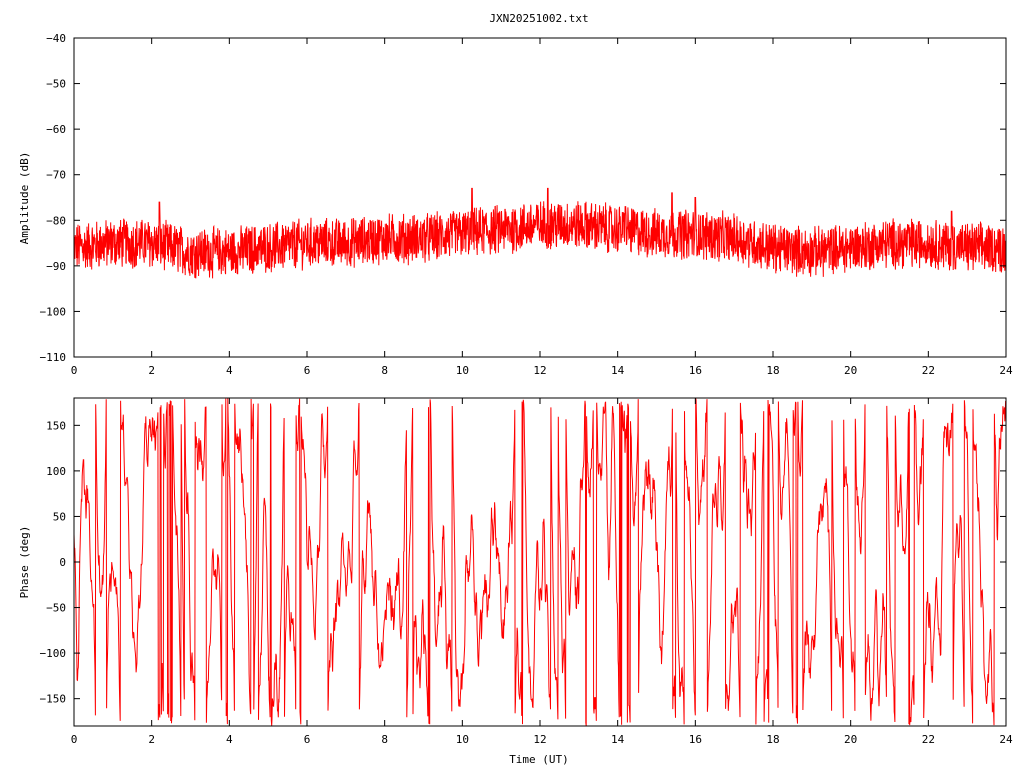 This screenshot has width=1024, height=773. Describe the element at coordinates (695, 739) in the screenshot. I see `phase-x-tick-label: 16` at that location.